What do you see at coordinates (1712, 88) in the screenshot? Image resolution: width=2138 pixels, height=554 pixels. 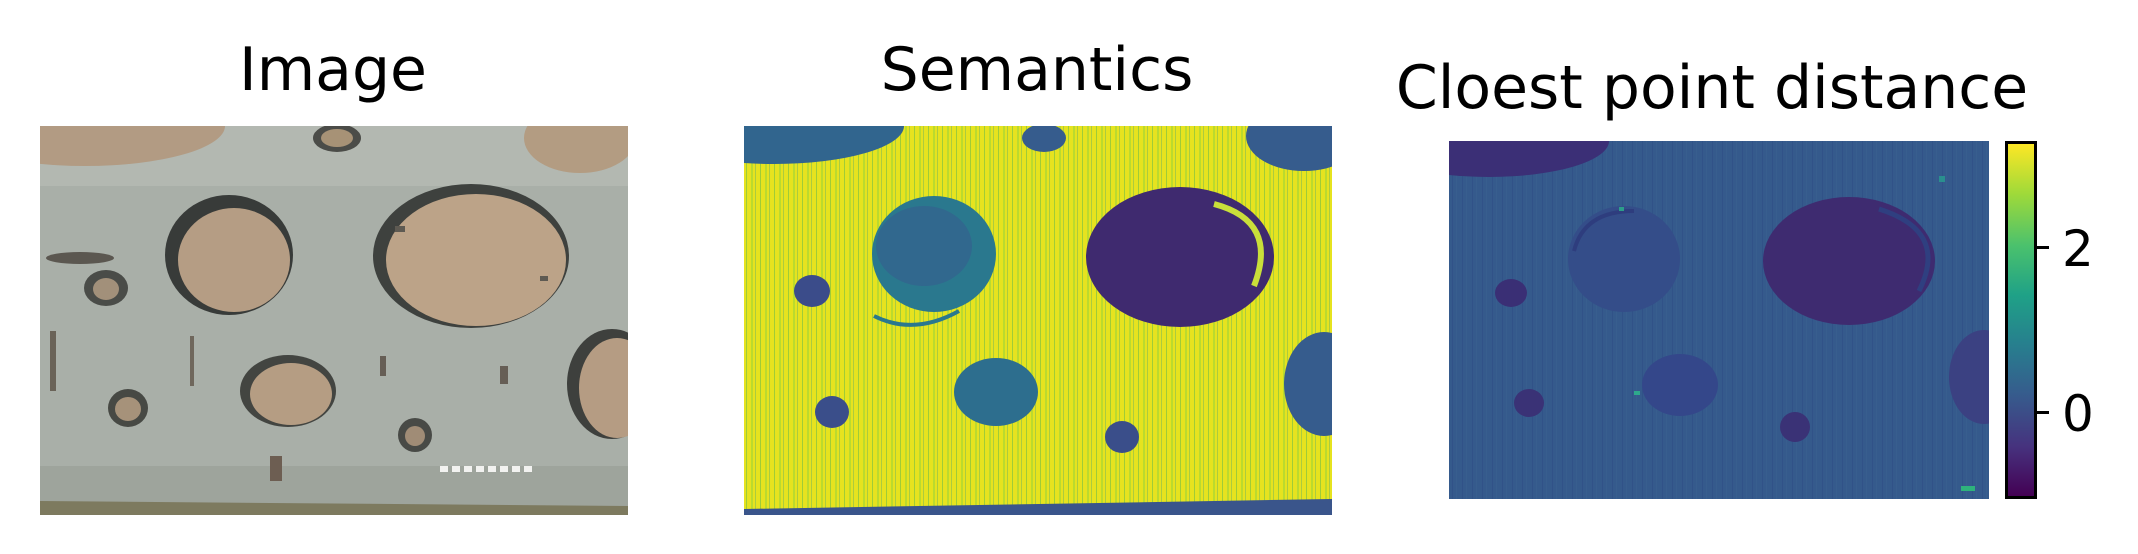 I see `distance-panel-title: Cloest point distance` at bounding box center [1712, 88].